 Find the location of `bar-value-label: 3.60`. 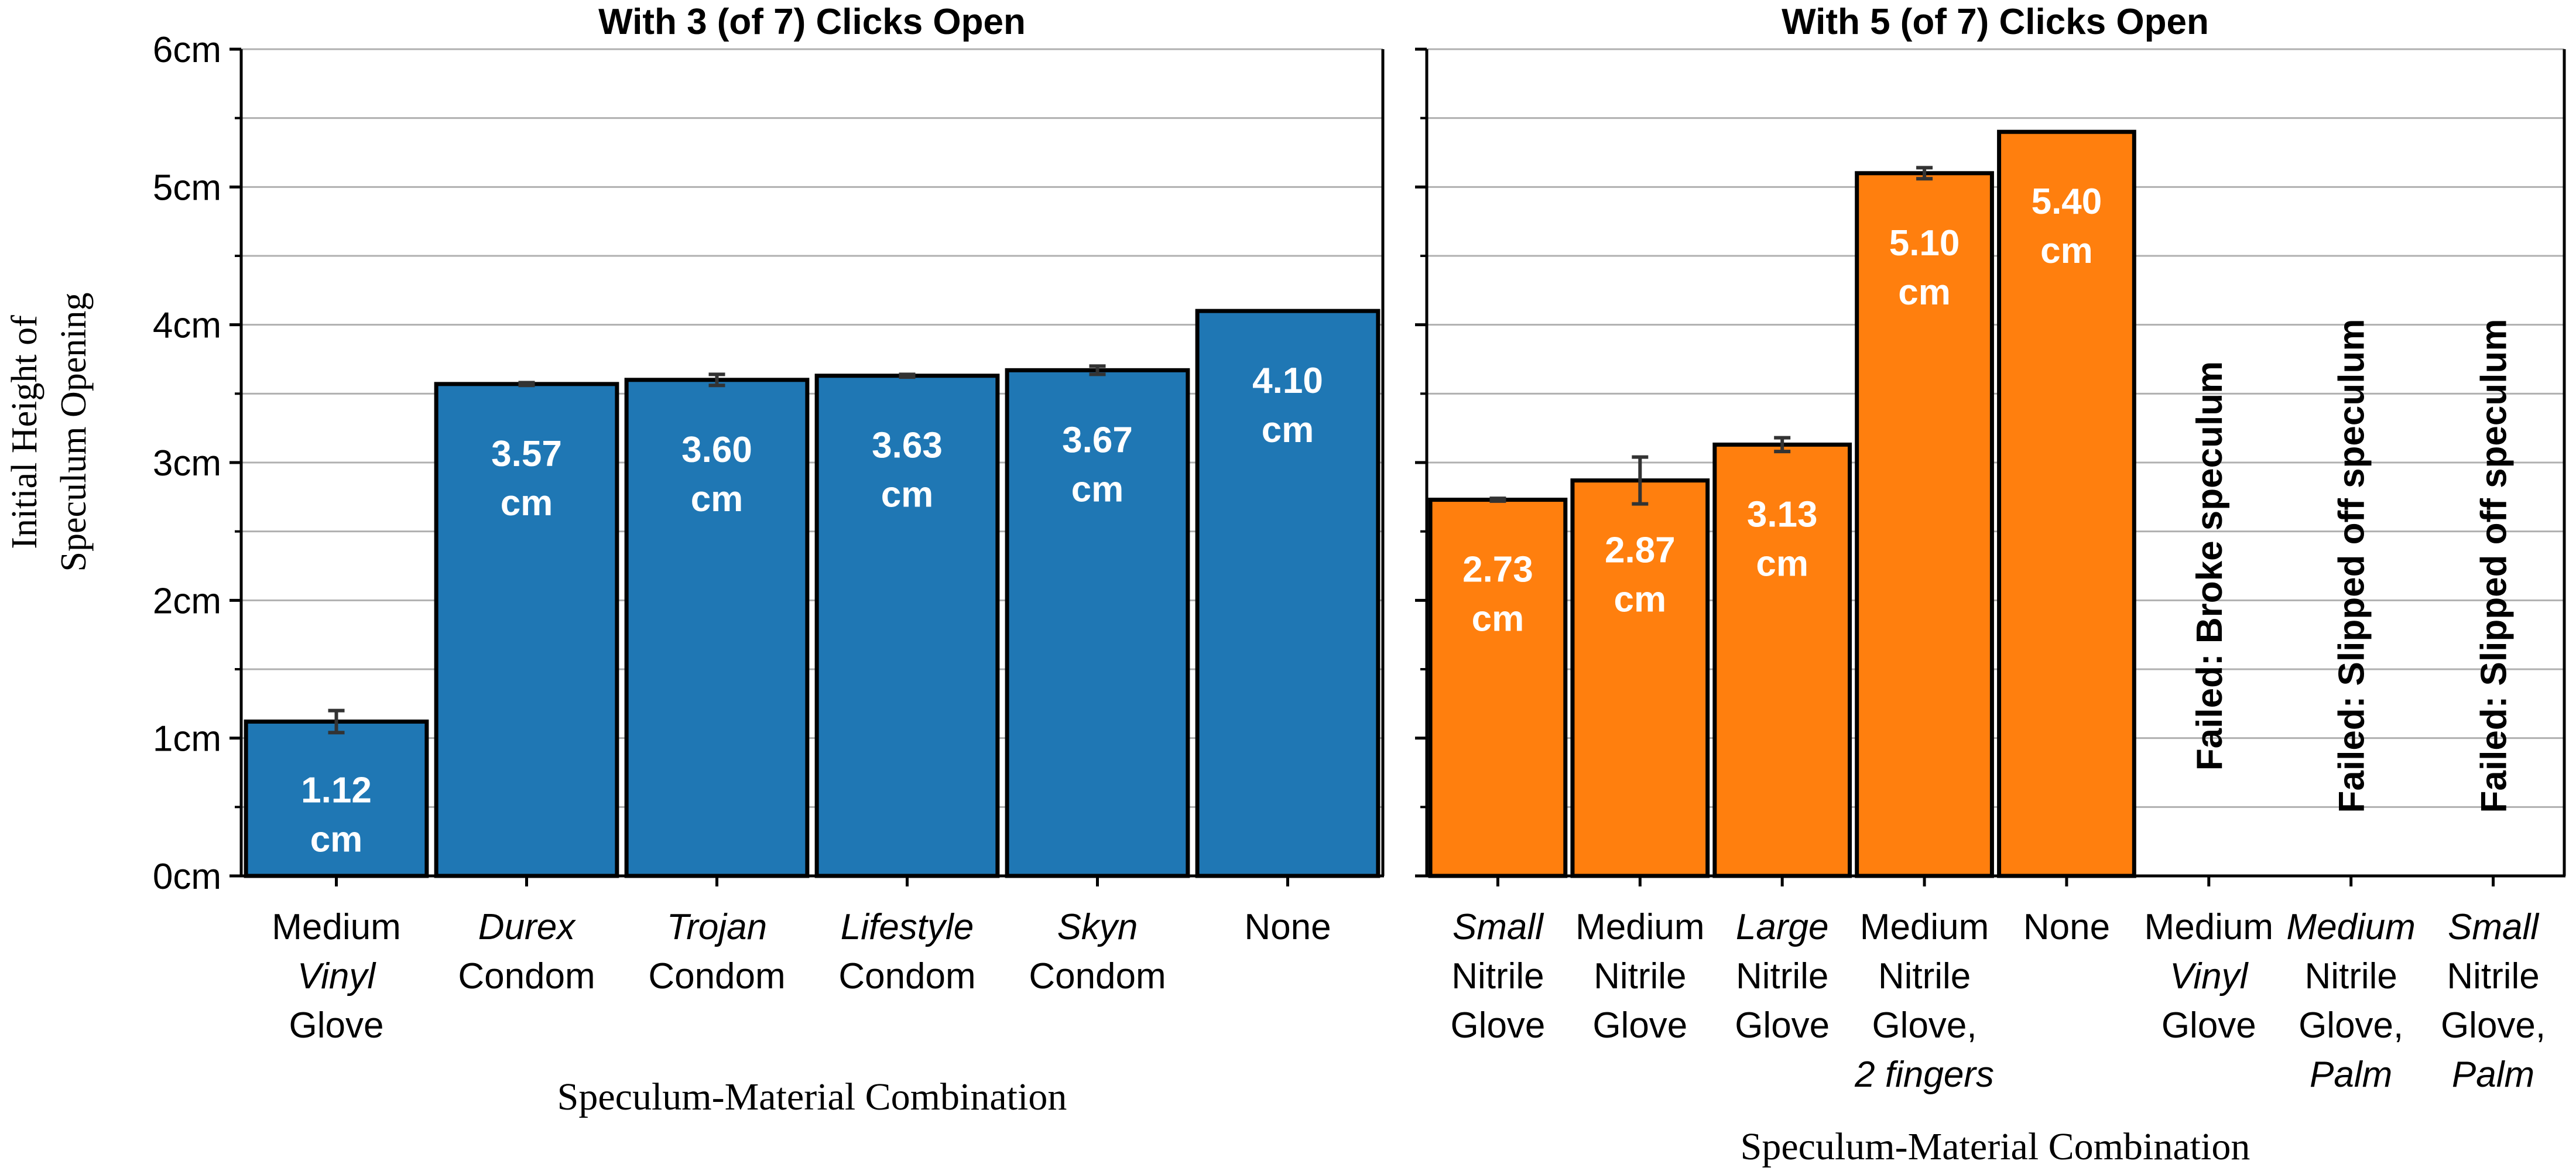

bar-value-label: 3.60 is located at coordinates (716, 450).